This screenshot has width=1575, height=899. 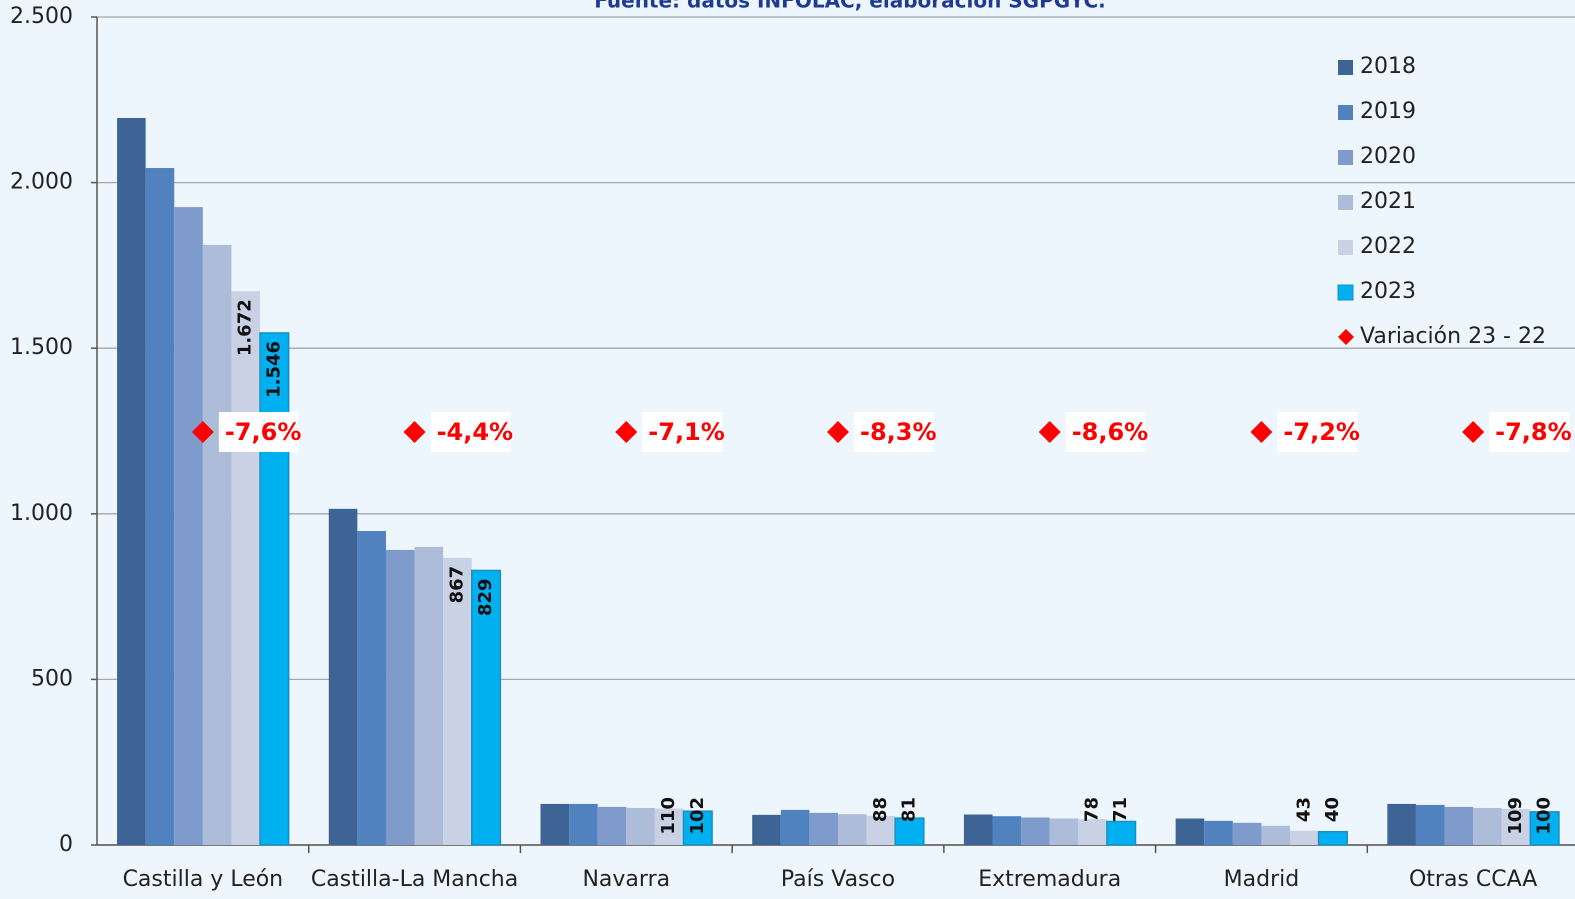 I want to click on data-label: 78, so click(x=1092, y=809).